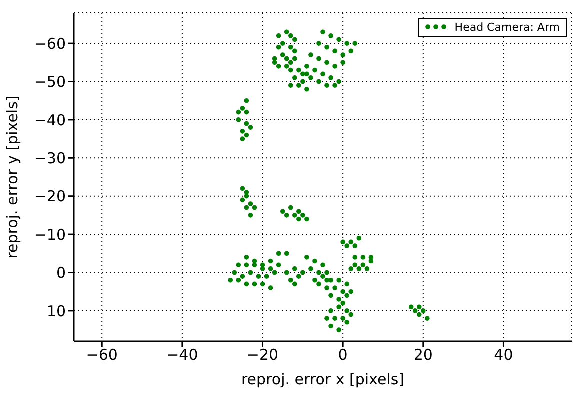 The width and height of the screenshot is (573, 407). What do you see at coordinates (323, 379) in the screenshot?
I see `x-axis-title: reproj. error x [pixels]` at bounding box center [323, 379].